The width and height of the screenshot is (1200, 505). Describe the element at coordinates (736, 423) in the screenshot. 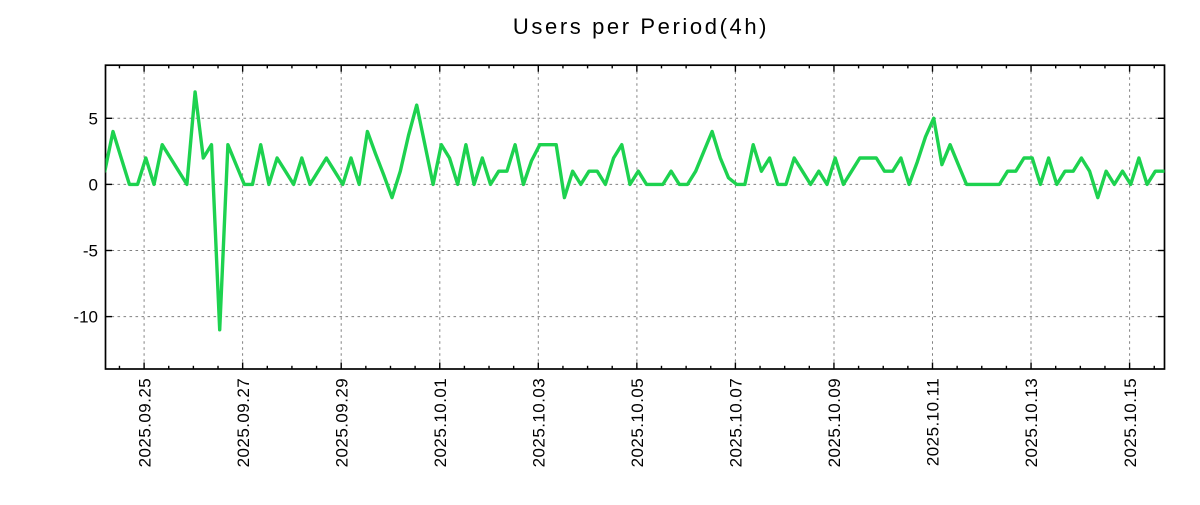

I see `svg-text: 2025.10.07` at that location.